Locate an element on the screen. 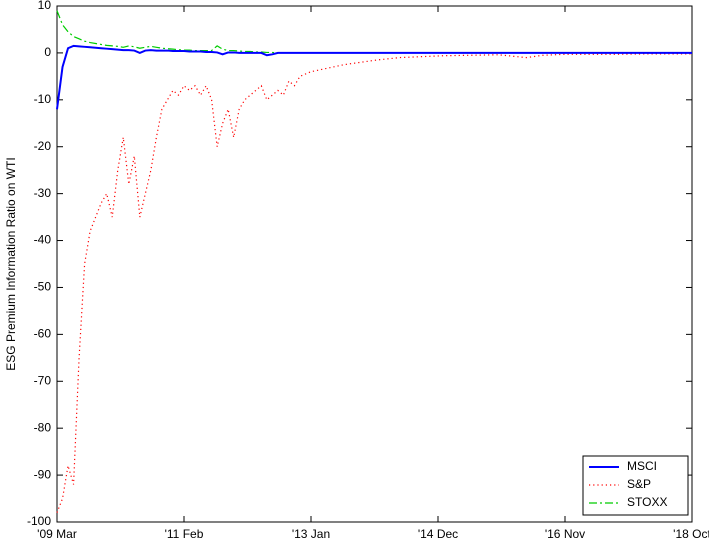 This screenshot has width=709, height=541. x-tick-label: '13 Jan is located at coordinates (311, 534).